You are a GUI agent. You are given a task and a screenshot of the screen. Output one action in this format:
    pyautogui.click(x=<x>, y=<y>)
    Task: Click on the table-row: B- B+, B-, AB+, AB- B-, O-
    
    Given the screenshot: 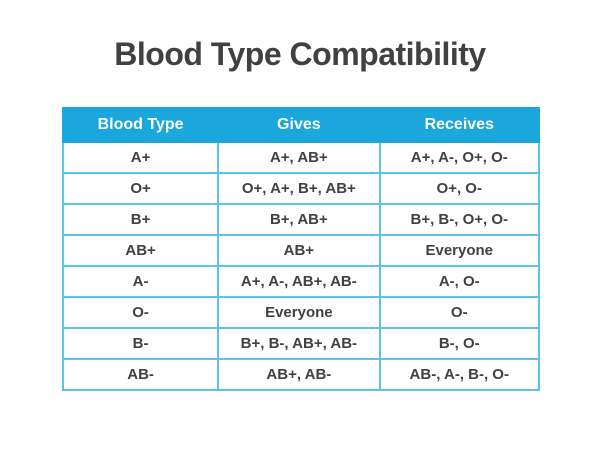 What is the action you would take?
    pyautogui.click(x=301, y=343)
    